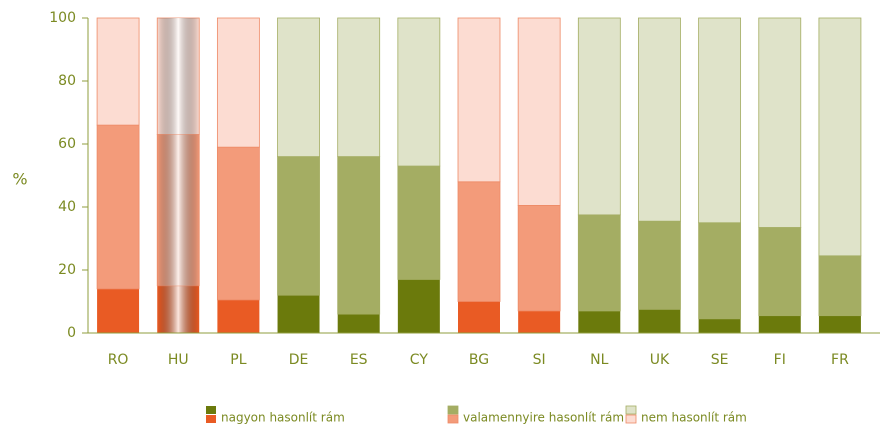 The width and height of the screenshot is (883, 433). Describe the element at coordinates (599, 360) in the screenshot. I see `x-tick-label: NL` at that location.